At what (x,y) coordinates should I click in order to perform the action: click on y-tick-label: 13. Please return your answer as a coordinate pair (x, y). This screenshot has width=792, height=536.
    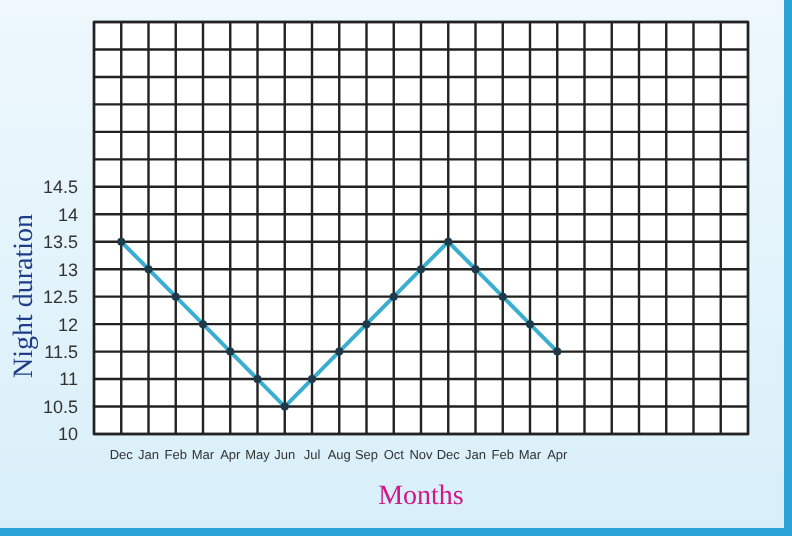
    Looking at the image, I should click on (67, 269).